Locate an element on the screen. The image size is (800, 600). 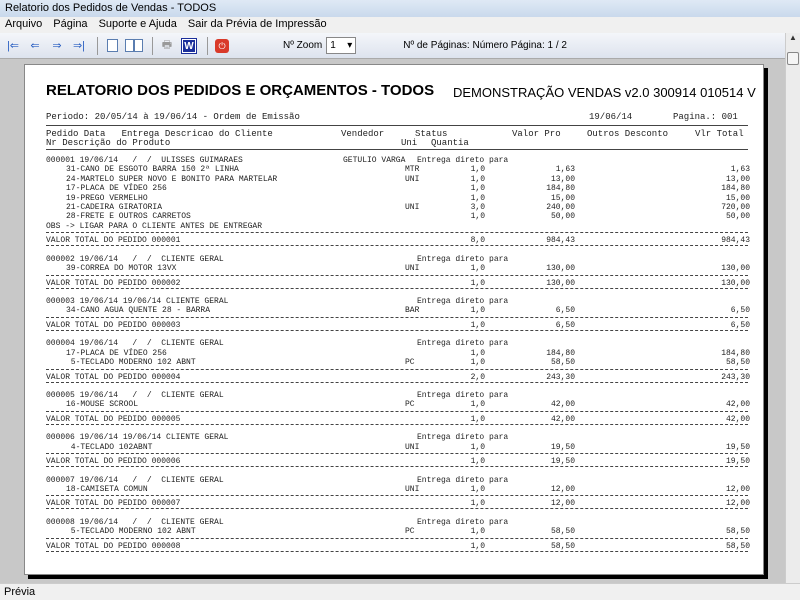
order-total-label: VALOR TOTAL DO PEDIDO 000001 is located at coordinates (113, 241).